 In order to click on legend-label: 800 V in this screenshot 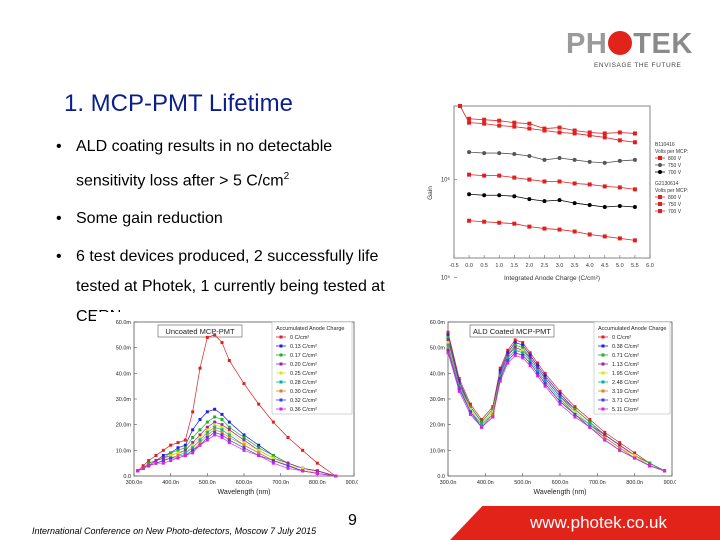, I will do `click(675, 198)`.